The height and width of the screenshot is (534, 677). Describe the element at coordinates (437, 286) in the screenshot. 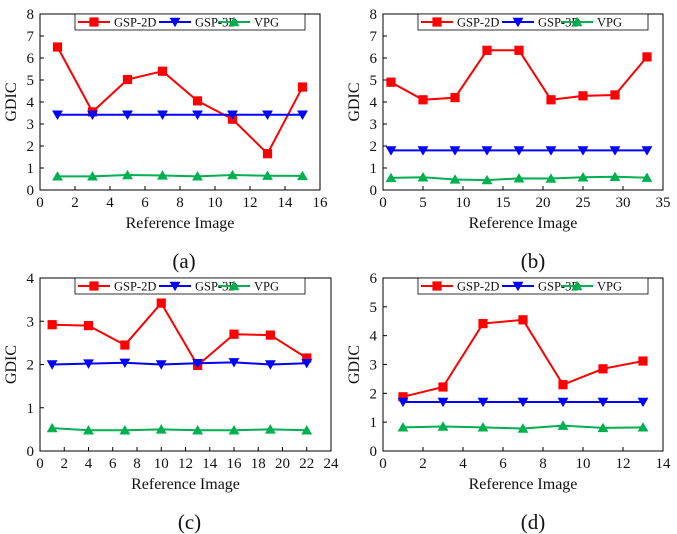

I see `legend-marker-square` at that location.